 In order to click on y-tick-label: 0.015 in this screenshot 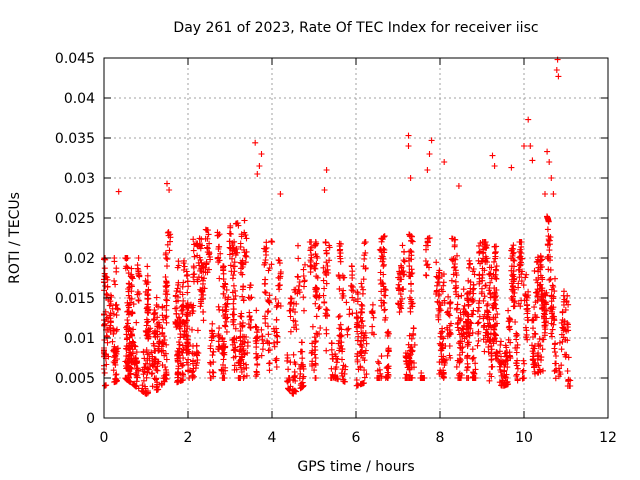, I will do `click(75, 299)`.